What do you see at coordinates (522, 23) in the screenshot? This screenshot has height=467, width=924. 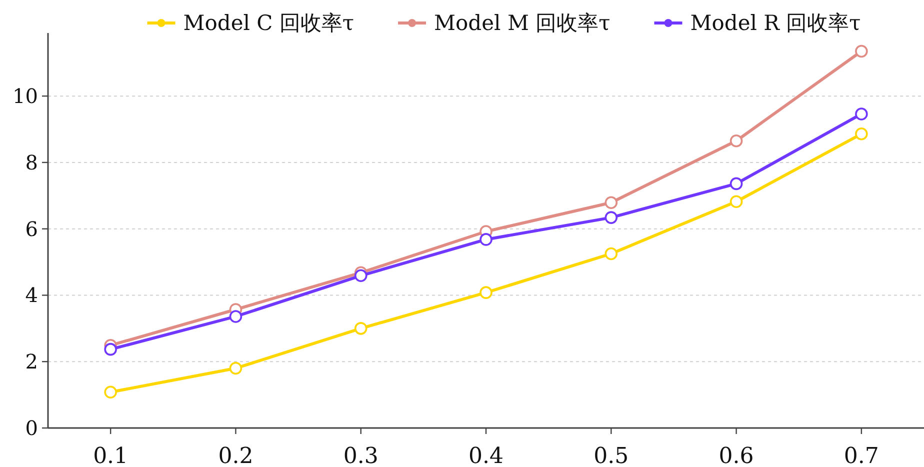 I see `legend-label: Model M 回收率τ` at bounding box center [522, 23].